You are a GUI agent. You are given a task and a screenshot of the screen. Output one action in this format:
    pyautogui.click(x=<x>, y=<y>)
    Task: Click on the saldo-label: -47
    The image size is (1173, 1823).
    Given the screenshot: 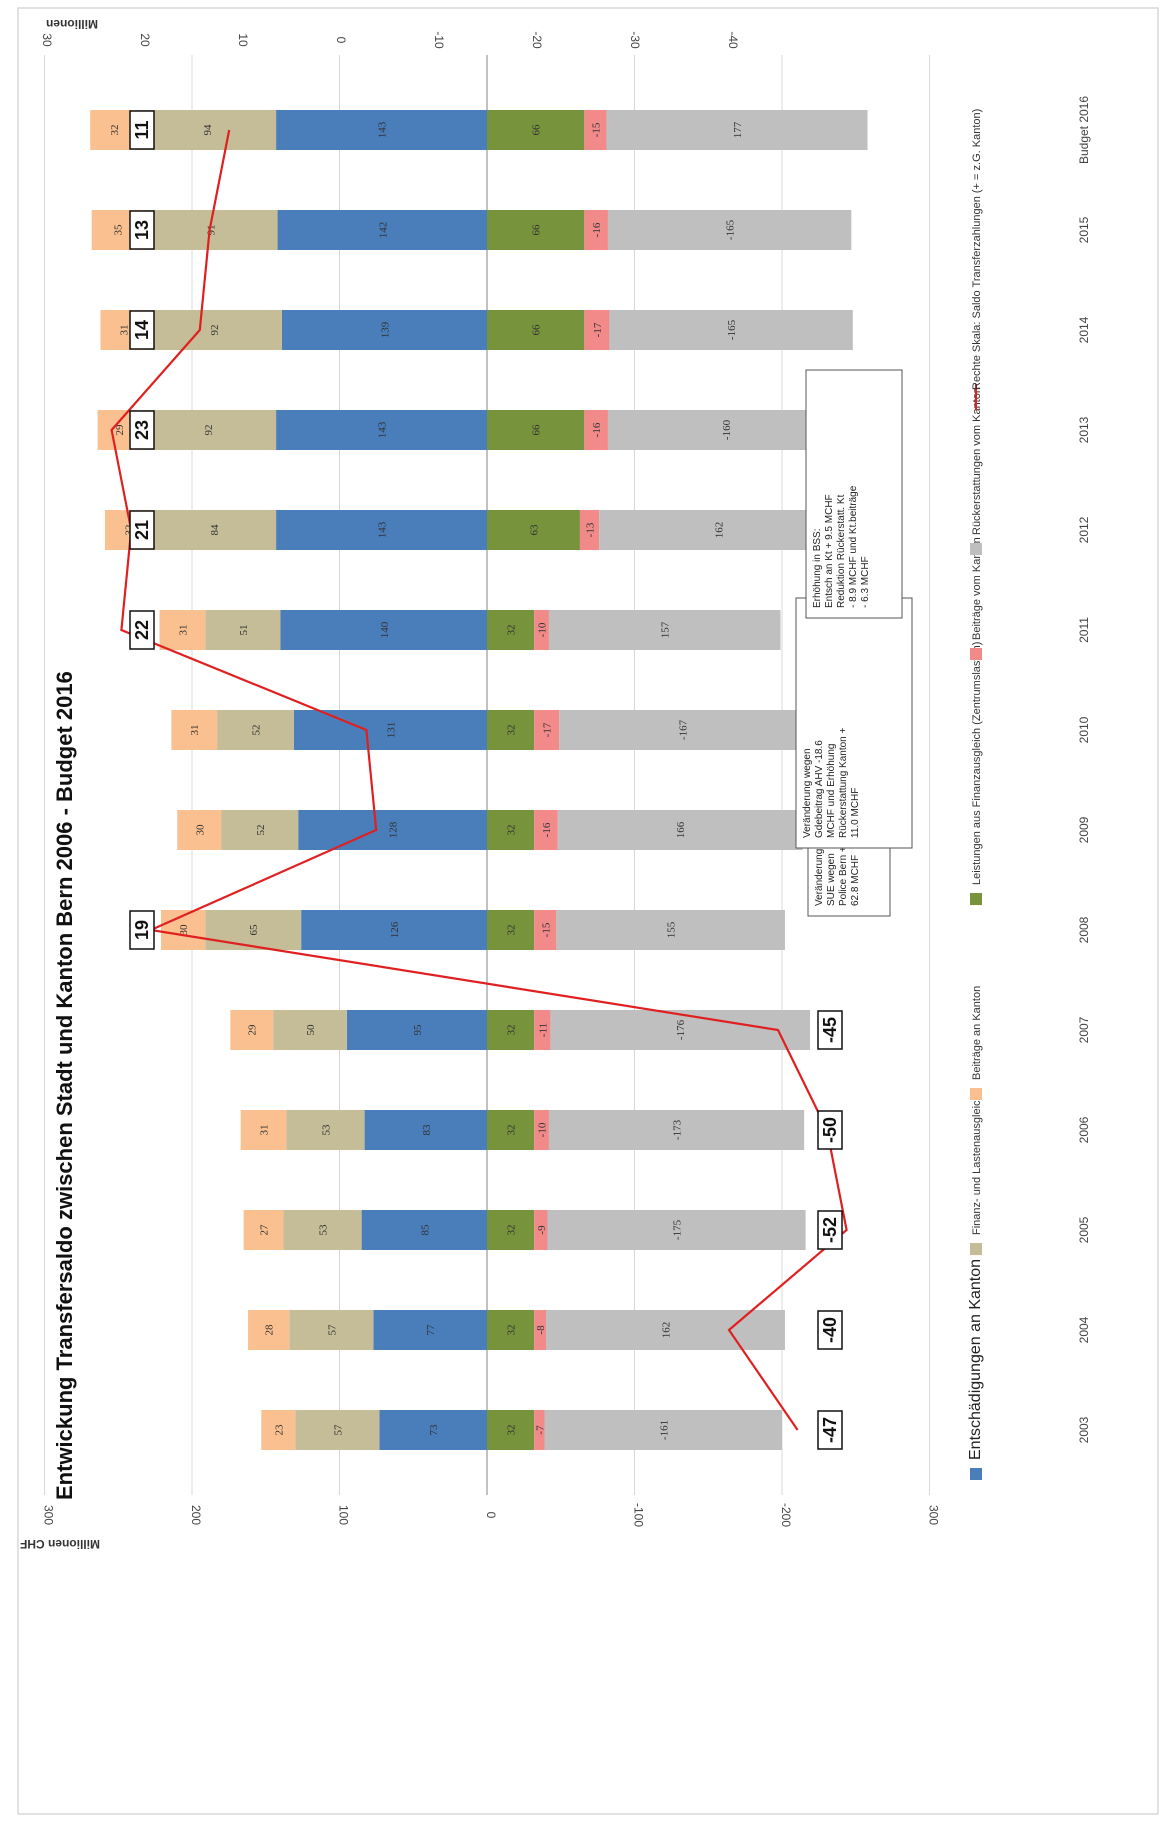 What is the action you would take?
    pyautogui.click(x=830, y=1430)
    